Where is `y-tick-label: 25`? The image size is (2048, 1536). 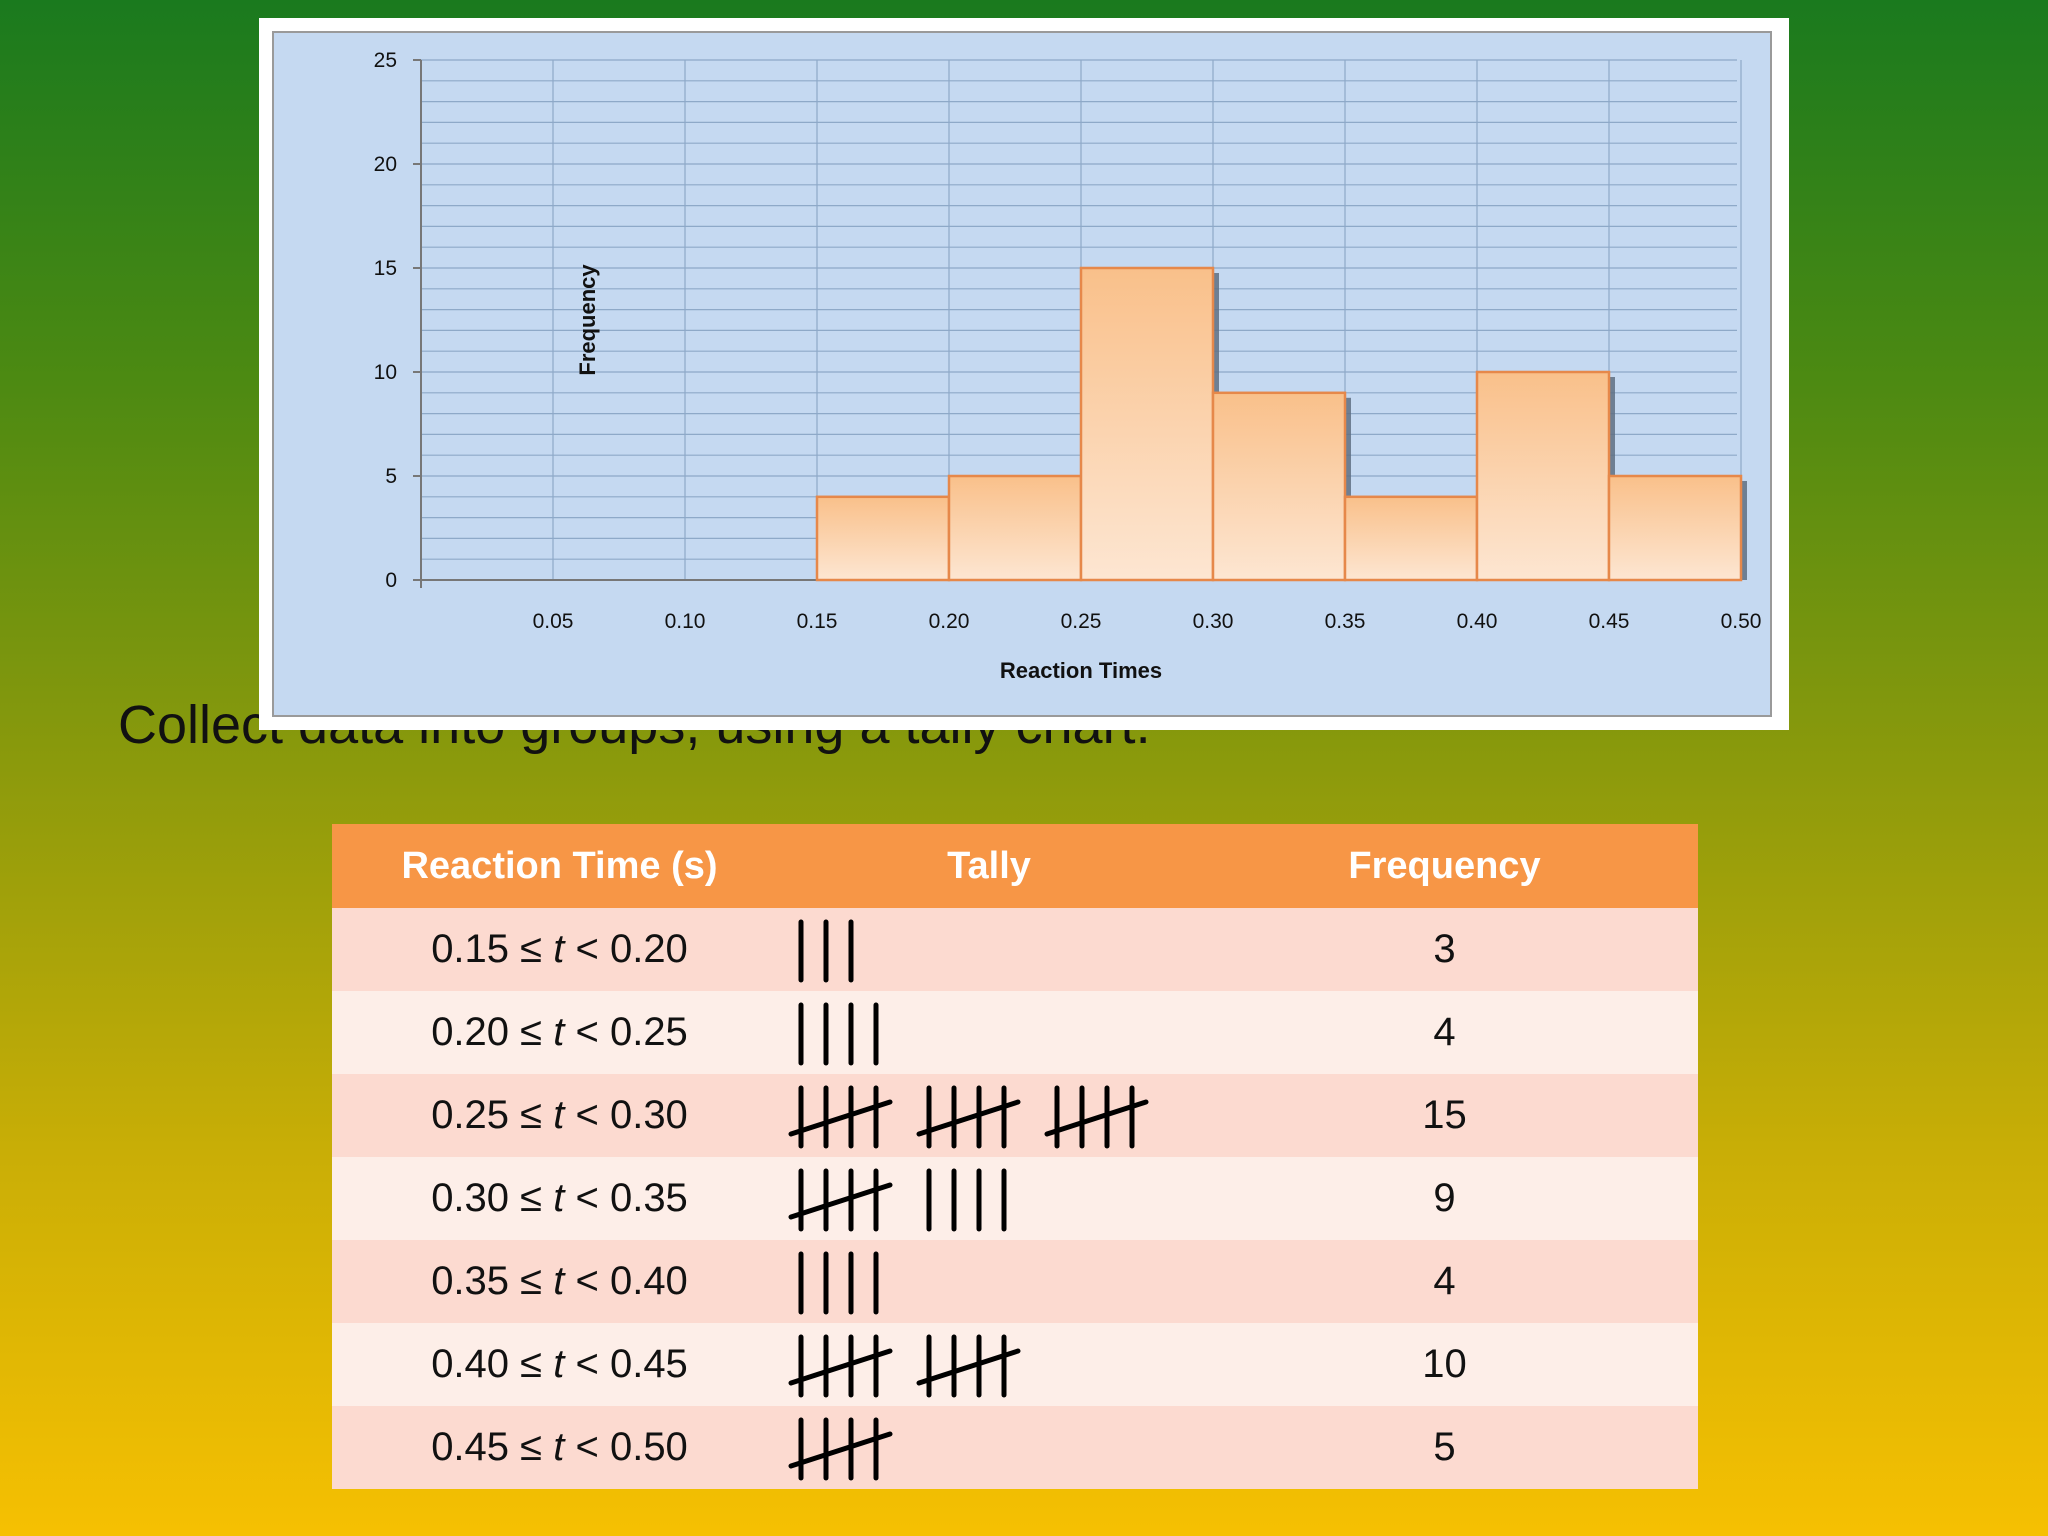
y-tick-label: 25 is located at coordinates (385, 60).